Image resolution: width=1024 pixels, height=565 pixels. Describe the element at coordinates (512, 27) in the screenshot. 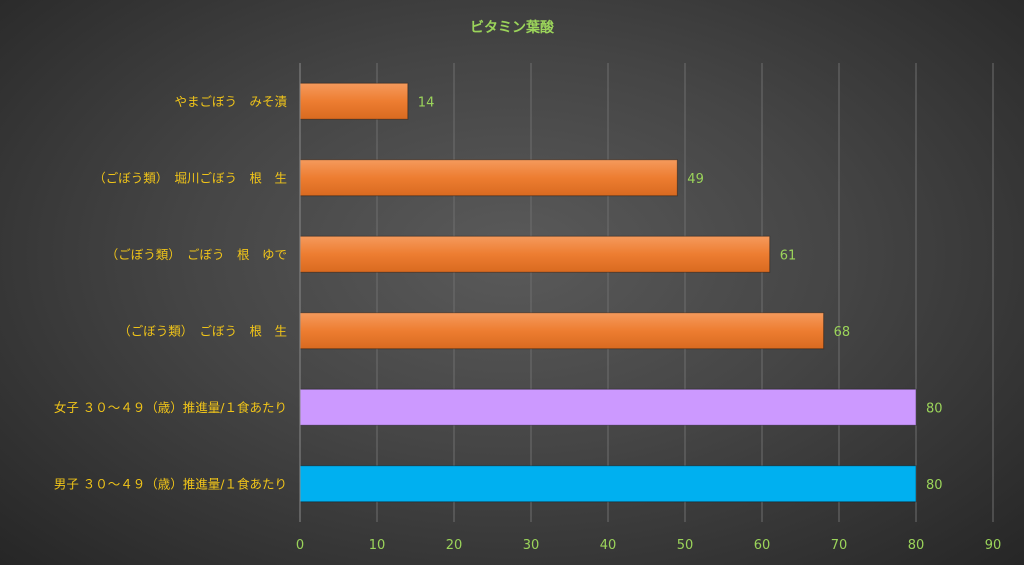

I see `chart-title: ビタミン葉酸` at that location.